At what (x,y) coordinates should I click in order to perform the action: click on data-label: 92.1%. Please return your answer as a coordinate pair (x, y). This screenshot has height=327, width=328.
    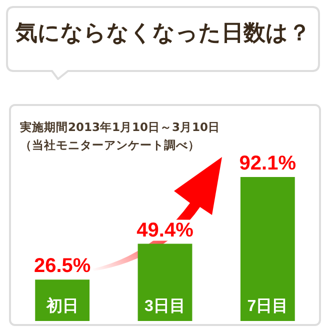
    Looking at the image, I should click on (267, 163).